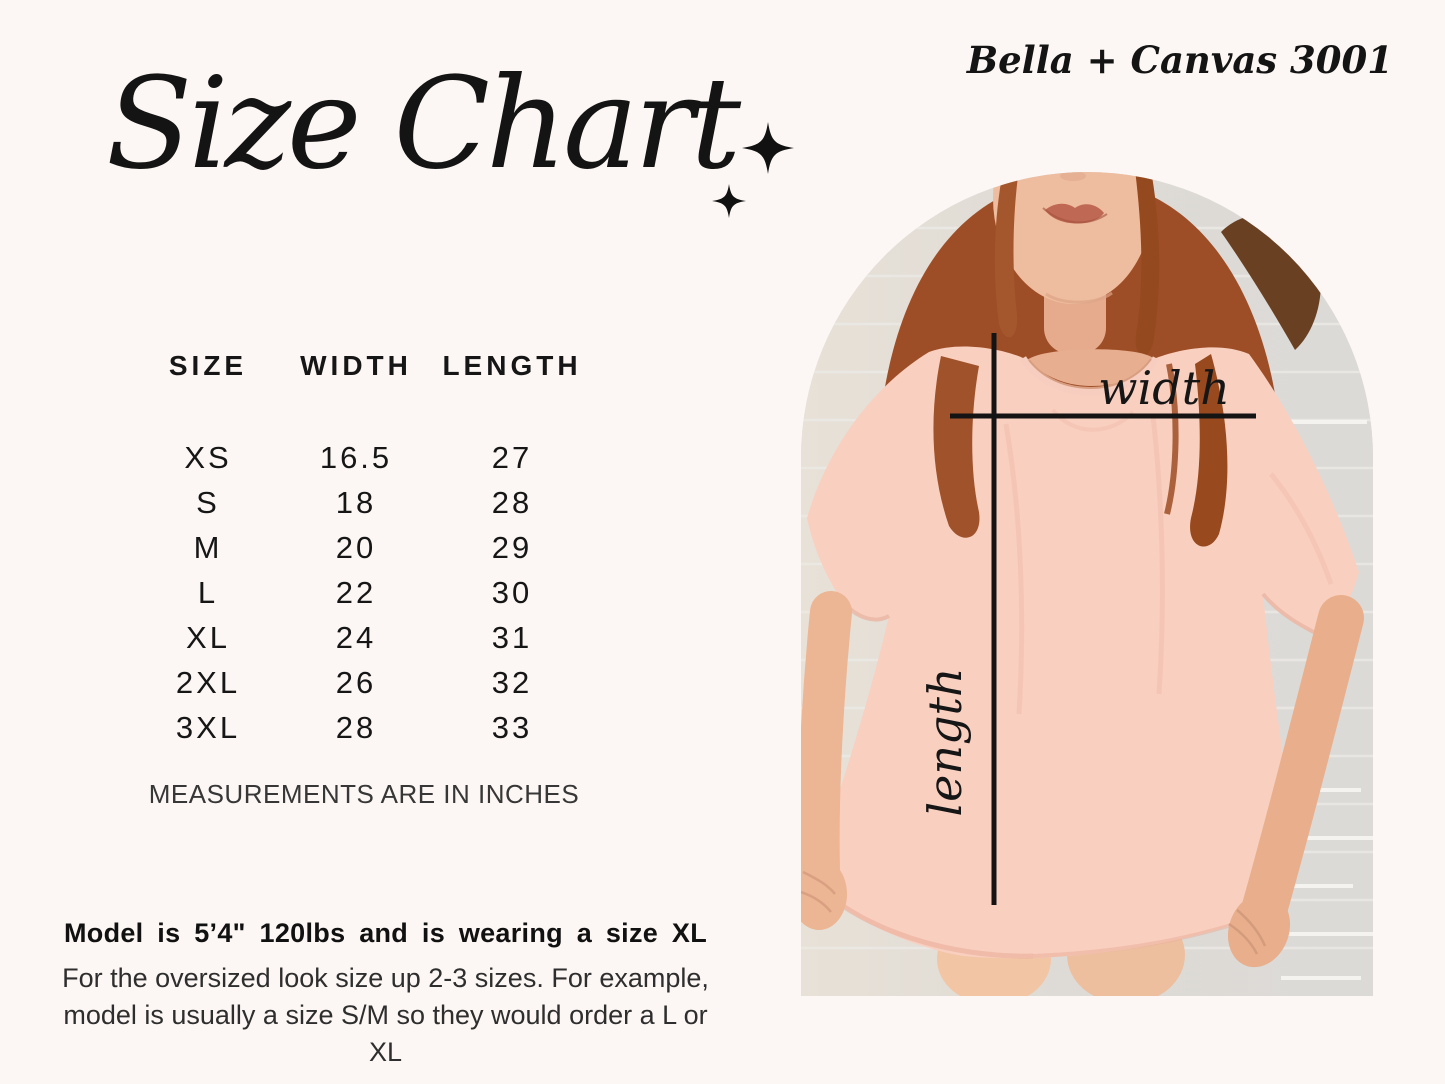 This screenshot has width=1445, height=1084. I want to click on width-label: width, so click(1164, 388).